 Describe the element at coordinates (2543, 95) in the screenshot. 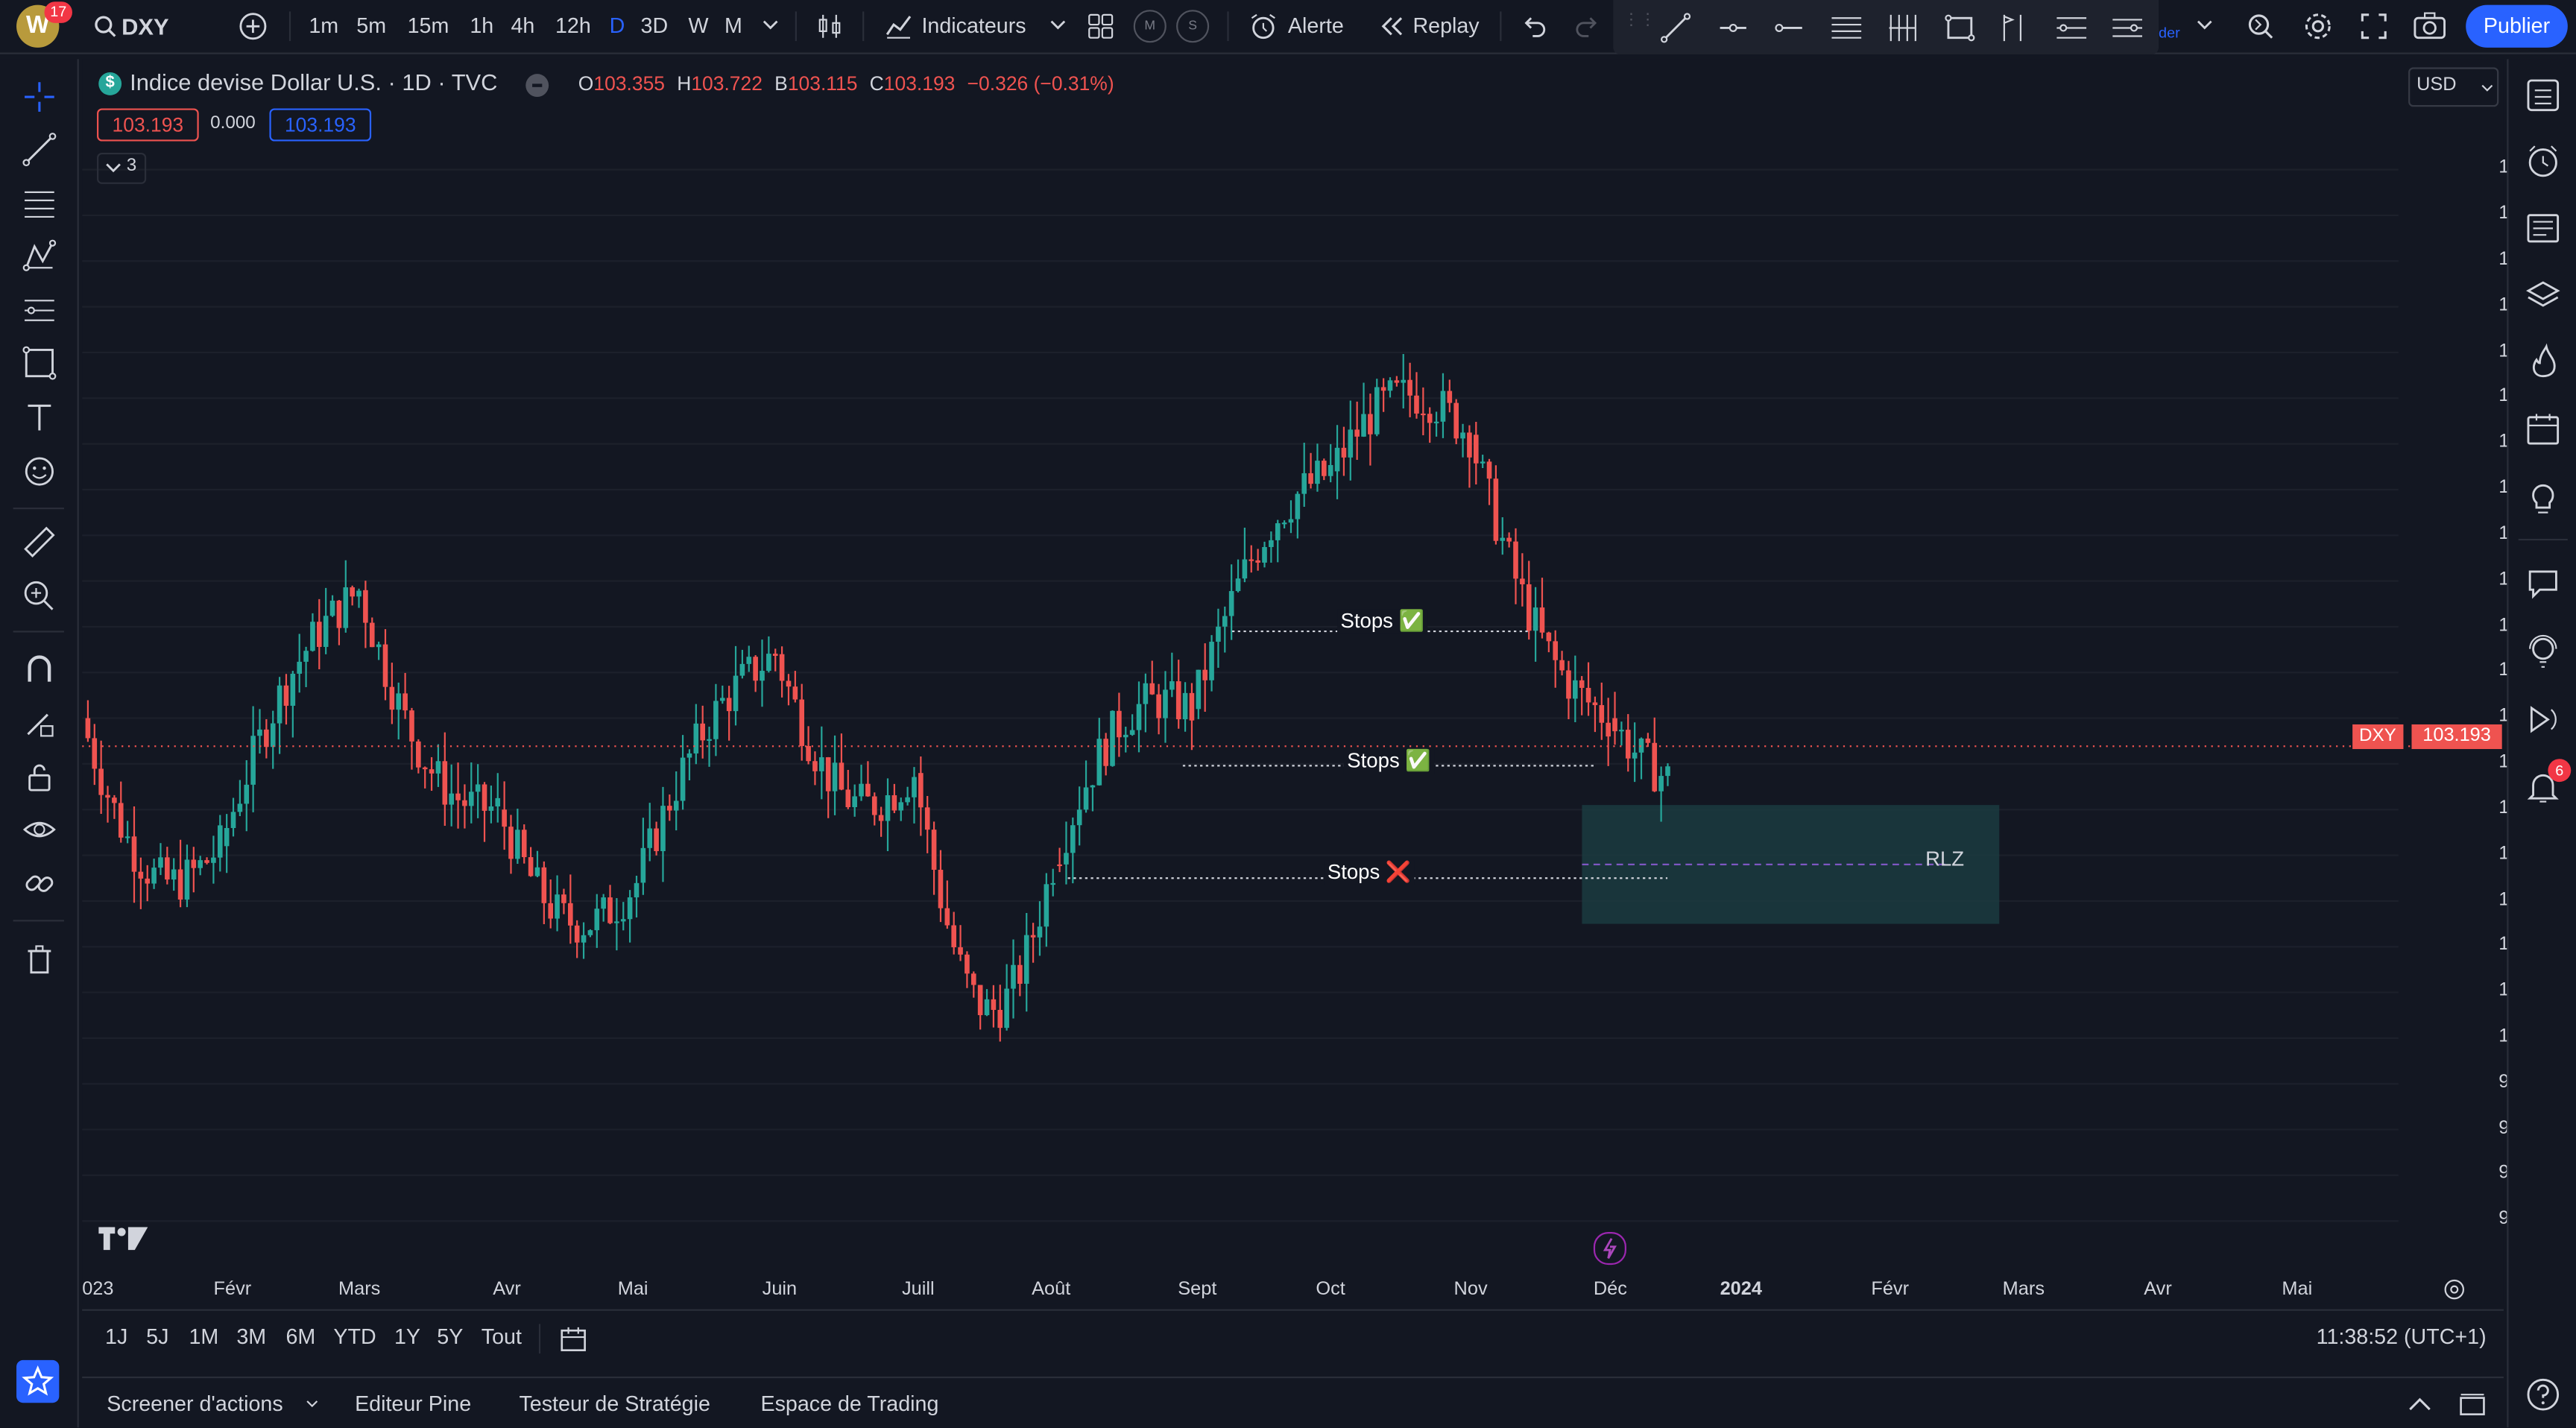

I see `watchlist-icon` at that location.